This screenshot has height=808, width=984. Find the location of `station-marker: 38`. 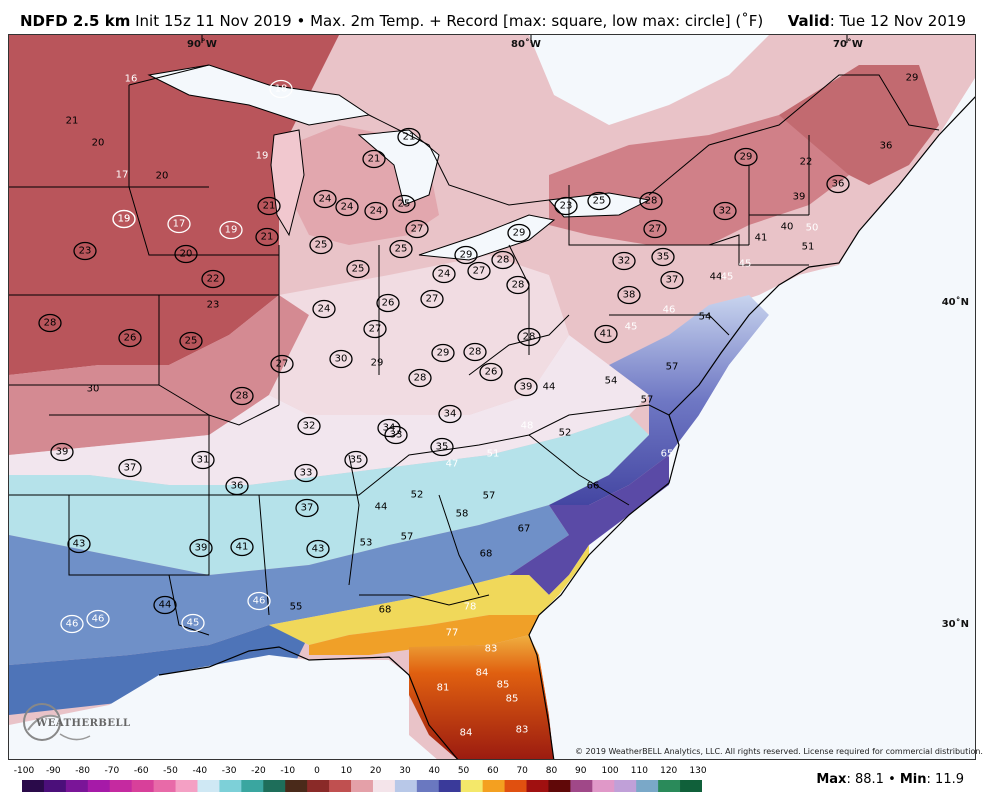

station-marker: 38 is located at coordinates (629, 295).